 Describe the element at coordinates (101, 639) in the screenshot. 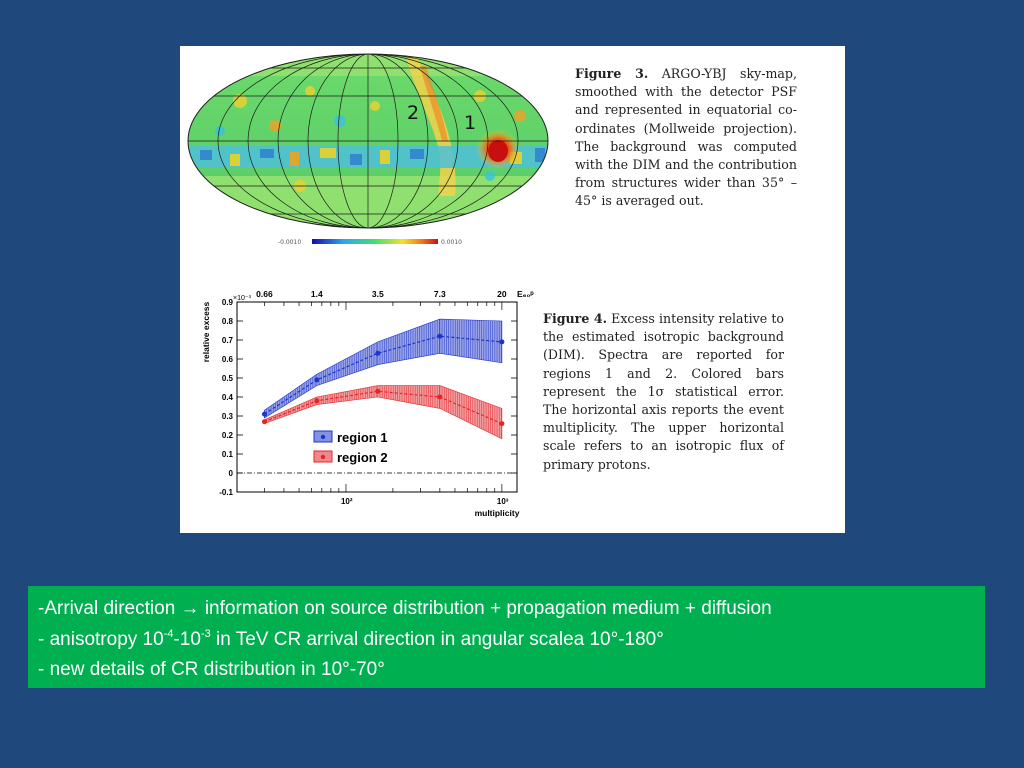

I see `bullet2-a: - anisotropy 10` at that location.